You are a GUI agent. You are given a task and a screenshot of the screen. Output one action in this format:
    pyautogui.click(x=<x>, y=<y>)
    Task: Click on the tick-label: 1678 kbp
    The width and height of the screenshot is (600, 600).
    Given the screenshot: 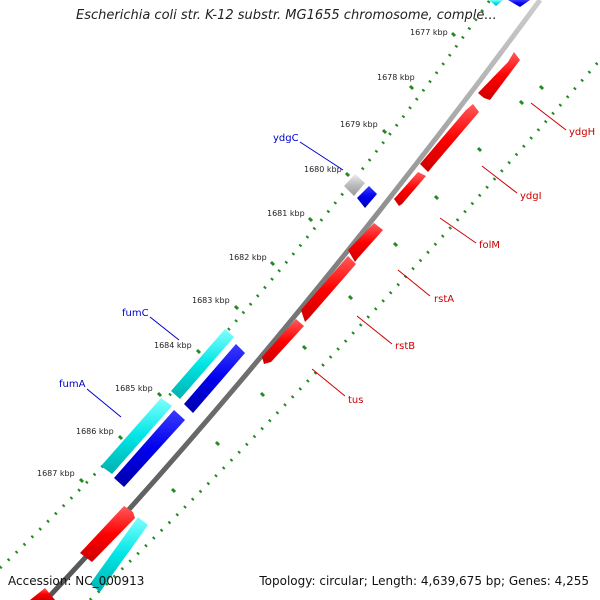 What is the action you would take?
    pyautogui.click(x=396, y=77)
    